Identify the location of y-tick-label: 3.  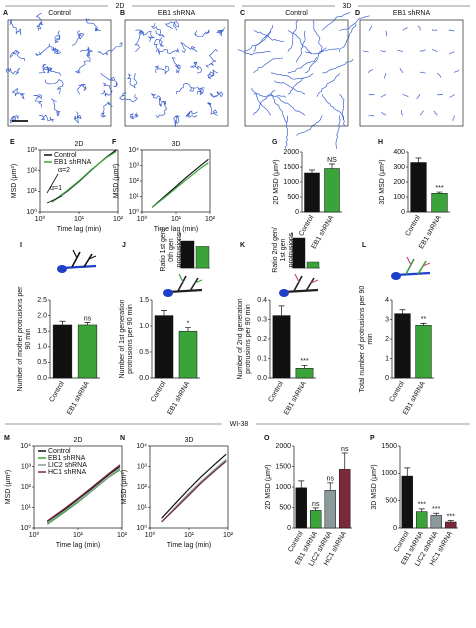
(387, 319).